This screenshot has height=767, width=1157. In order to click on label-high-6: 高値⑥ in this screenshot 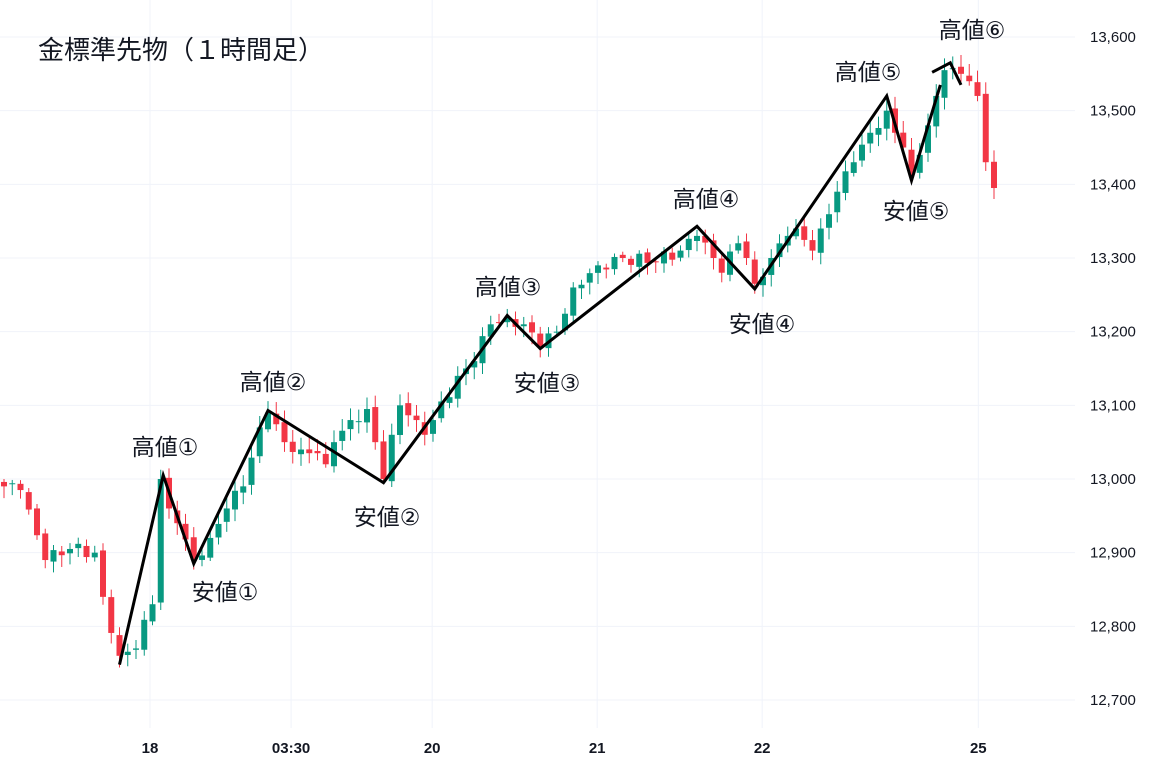, I will do `click(972, 31)`.